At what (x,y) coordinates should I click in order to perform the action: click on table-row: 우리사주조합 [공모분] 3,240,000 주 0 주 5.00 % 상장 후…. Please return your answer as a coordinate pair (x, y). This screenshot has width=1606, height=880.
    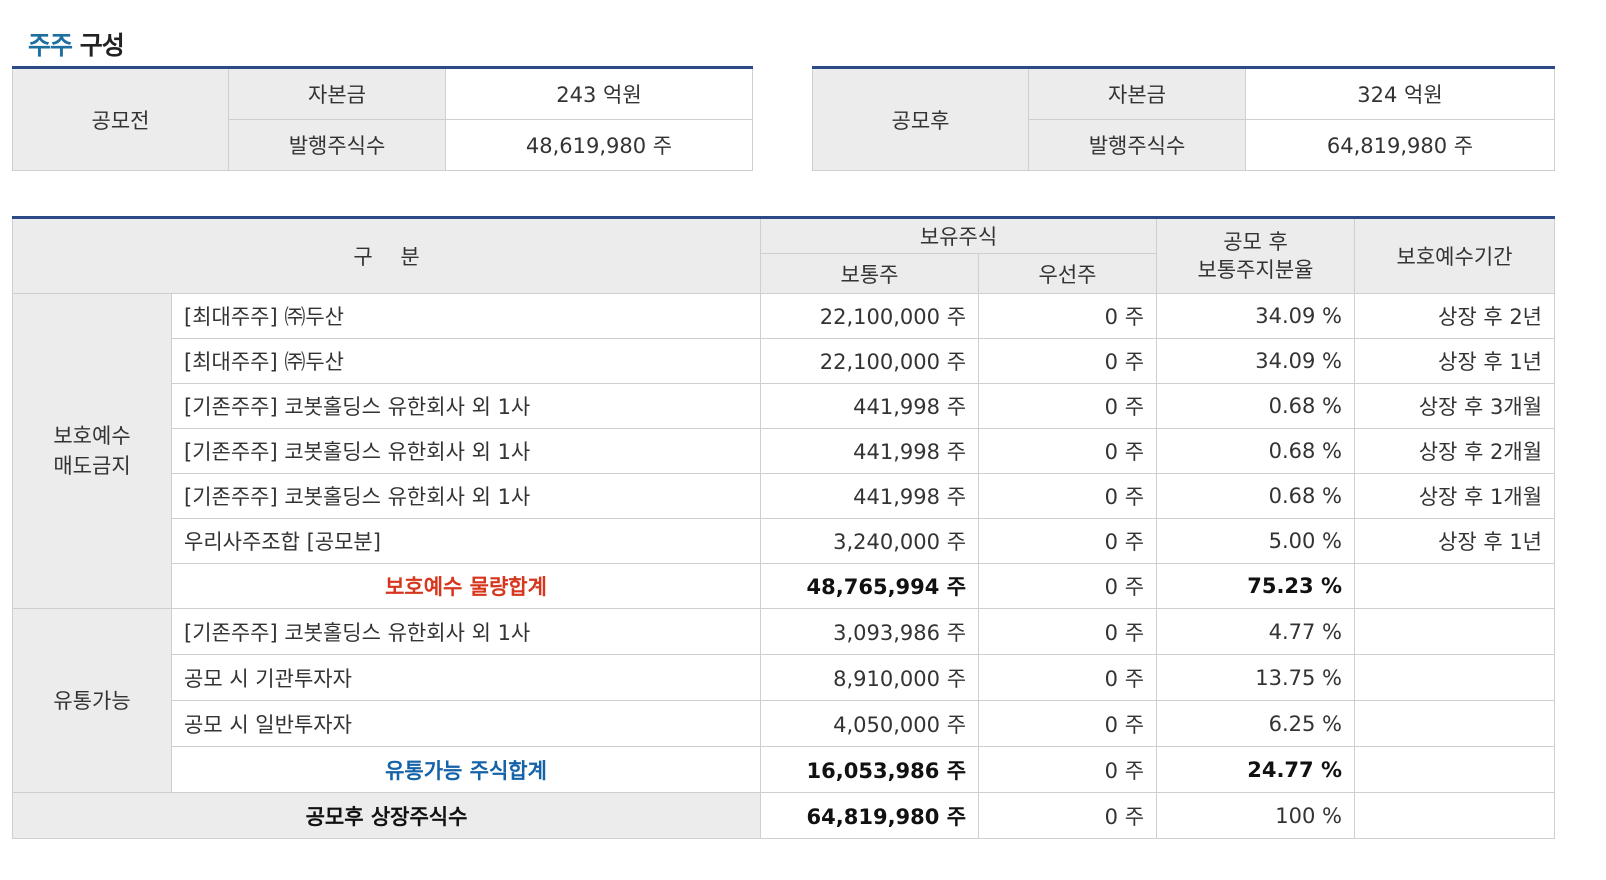
    Looking at the image, I should click on (784, 541).